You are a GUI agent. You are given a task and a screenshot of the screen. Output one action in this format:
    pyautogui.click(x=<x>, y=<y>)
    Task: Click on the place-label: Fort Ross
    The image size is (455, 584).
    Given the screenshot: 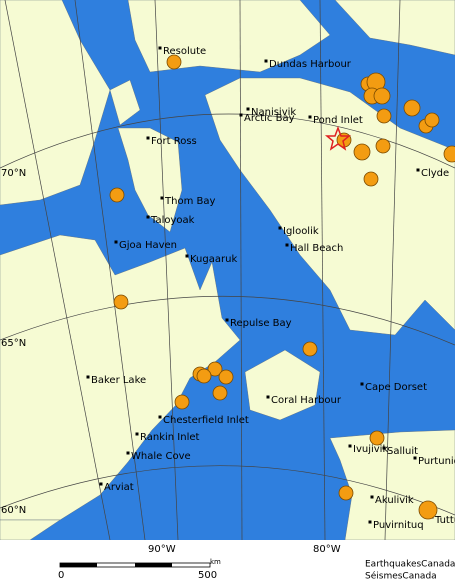 What is the action you would take?
    pyautogui.click(x=174, y=141)
    